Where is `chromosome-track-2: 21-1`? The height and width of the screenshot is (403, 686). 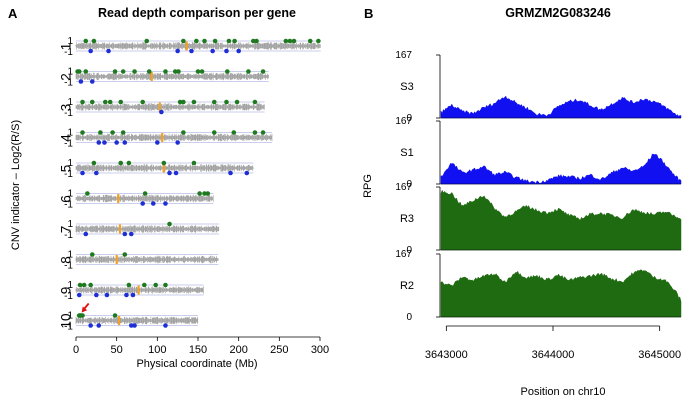
chromosome-track-2: 21-1 is located at coordinates (164, 78).